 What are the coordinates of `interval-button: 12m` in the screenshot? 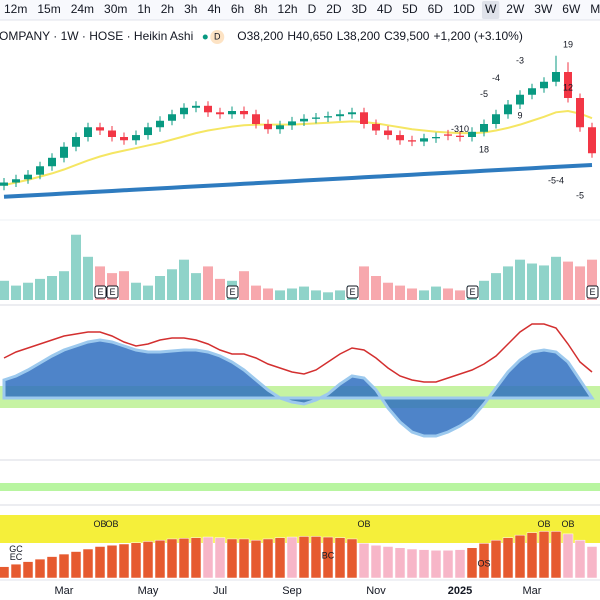 It's located at (15, 9).